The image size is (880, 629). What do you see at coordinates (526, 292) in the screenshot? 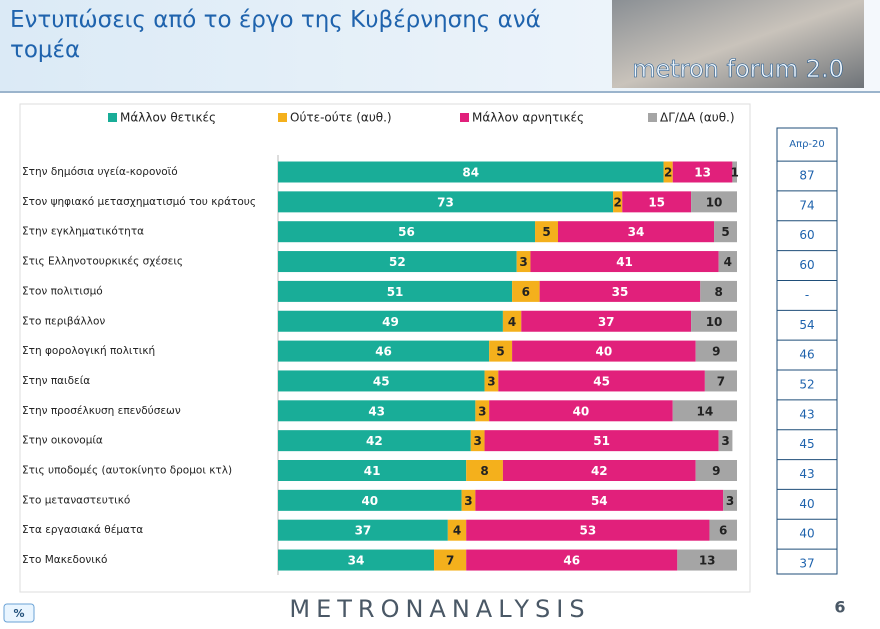
I see `data-label: 6` at bounding box center [526, 292].